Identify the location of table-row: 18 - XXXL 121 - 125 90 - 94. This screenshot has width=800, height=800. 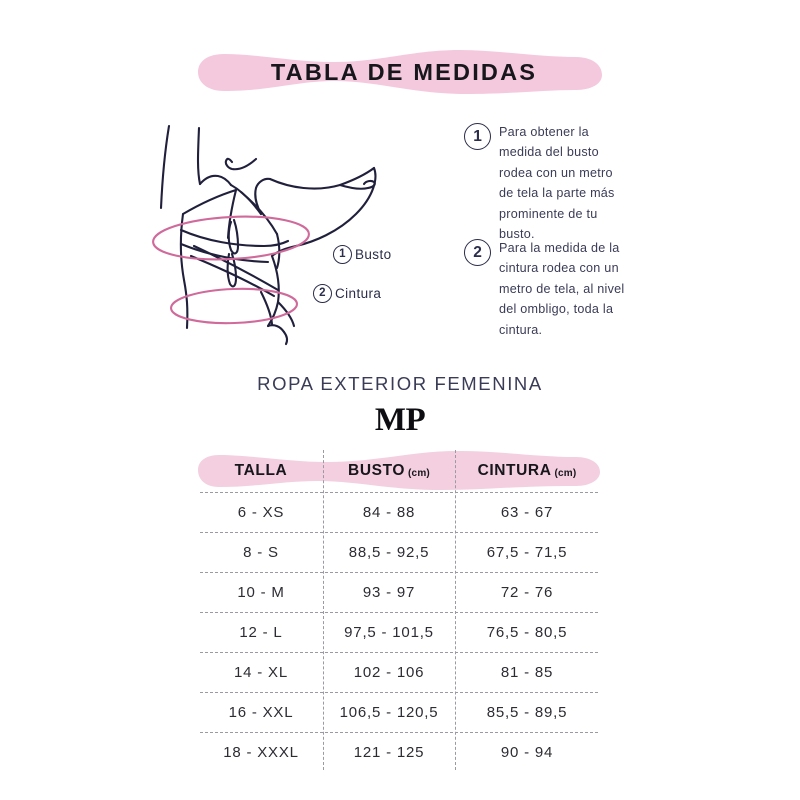
(399, 752).